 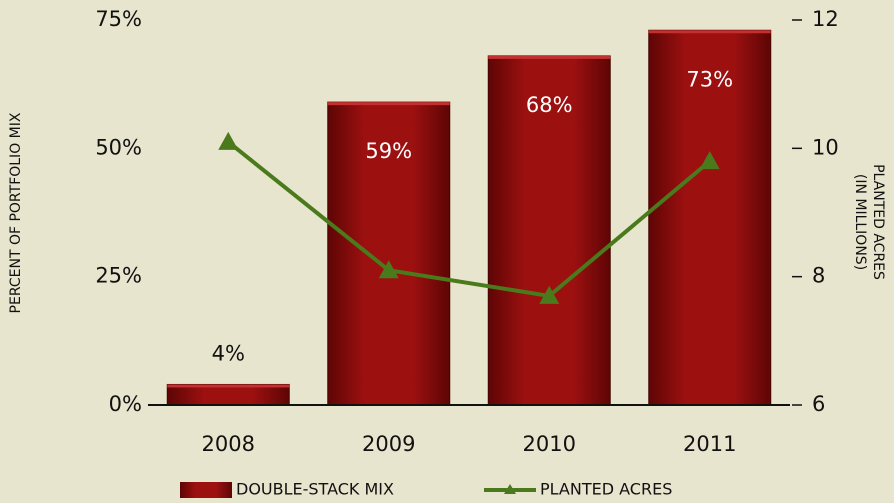 I want to click on y2-tick-label: 8, so click(x=818, y=276).